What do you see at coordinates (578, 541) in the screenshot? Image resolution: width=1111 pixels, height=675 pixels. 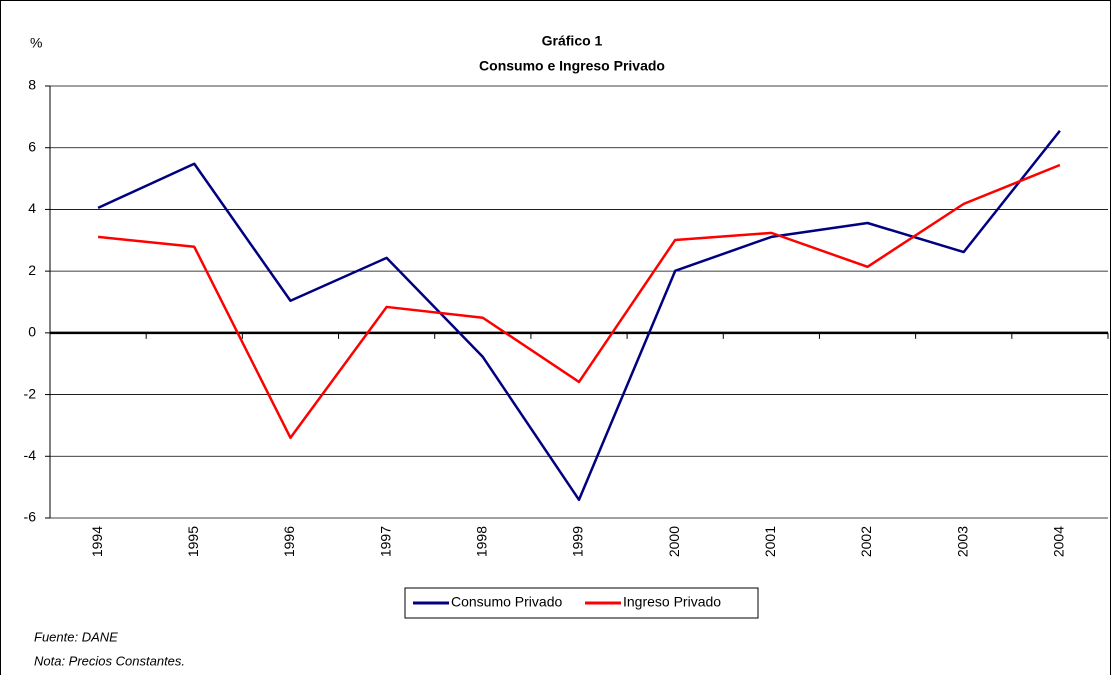 I see `x-tick-label: 1999` at bounding box center [578, 541].